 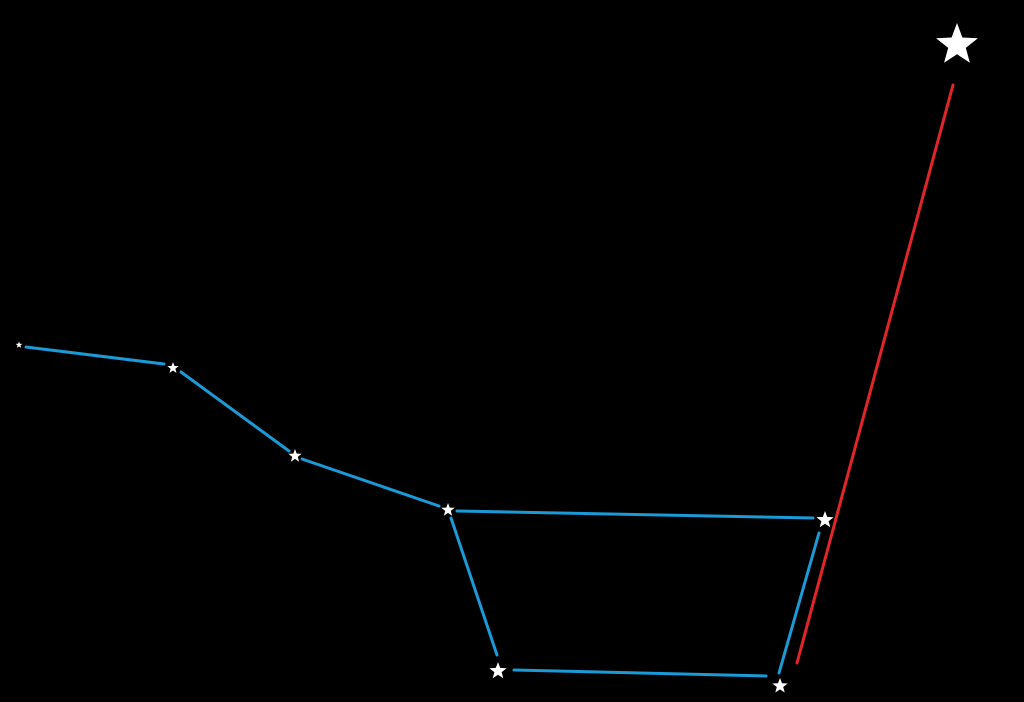 What do you see at coordinates (875, 374) in the screenshot?
I see `pointer-line` at bounding box center [875, 374].